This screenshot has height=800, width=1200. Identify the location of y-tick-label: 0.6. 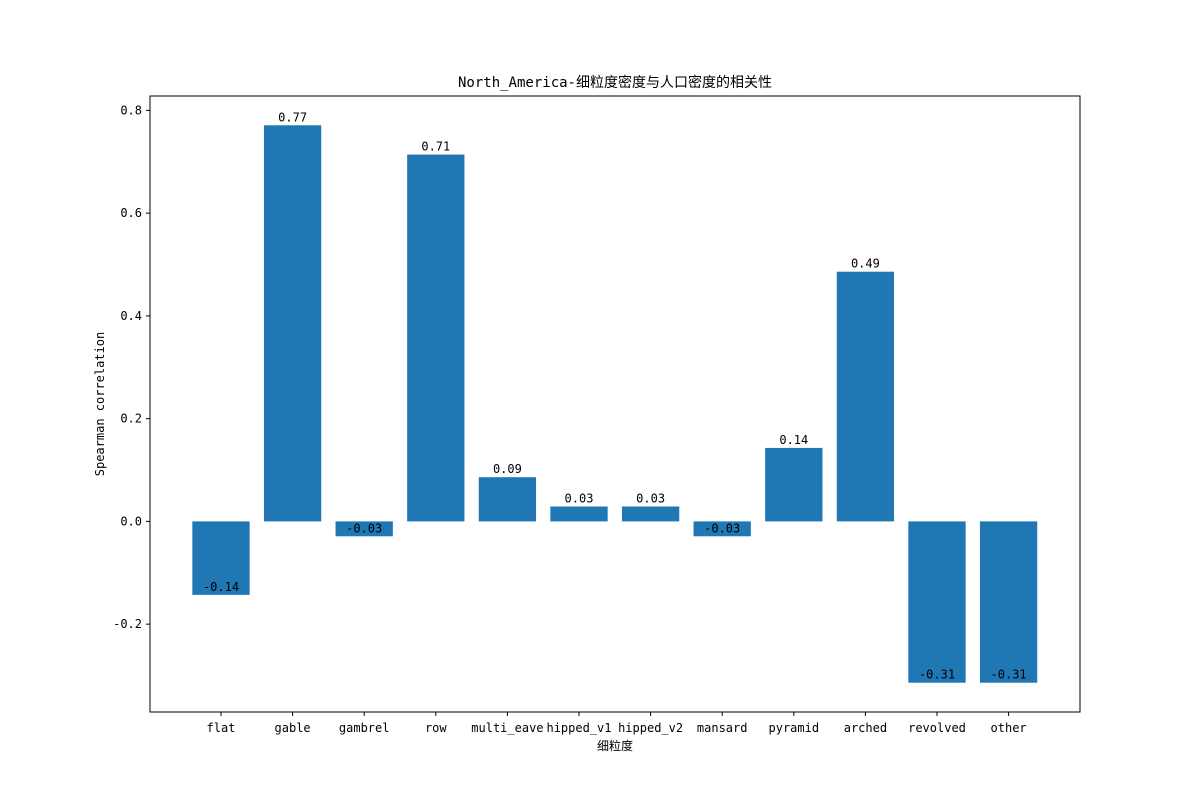
(131, 213).